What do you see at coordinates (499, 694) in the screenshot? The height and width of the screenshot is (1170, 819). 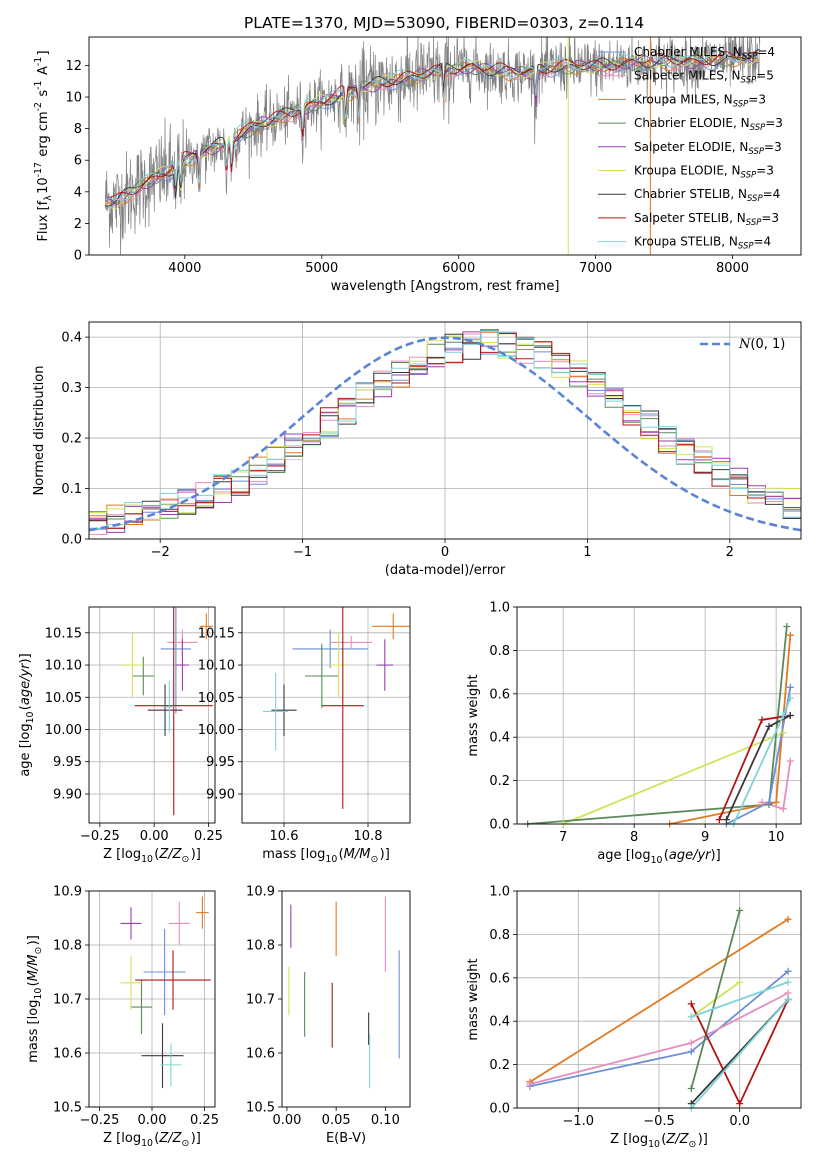 I see `y-tick-label: 0.6` at bounding box center [499, 694].